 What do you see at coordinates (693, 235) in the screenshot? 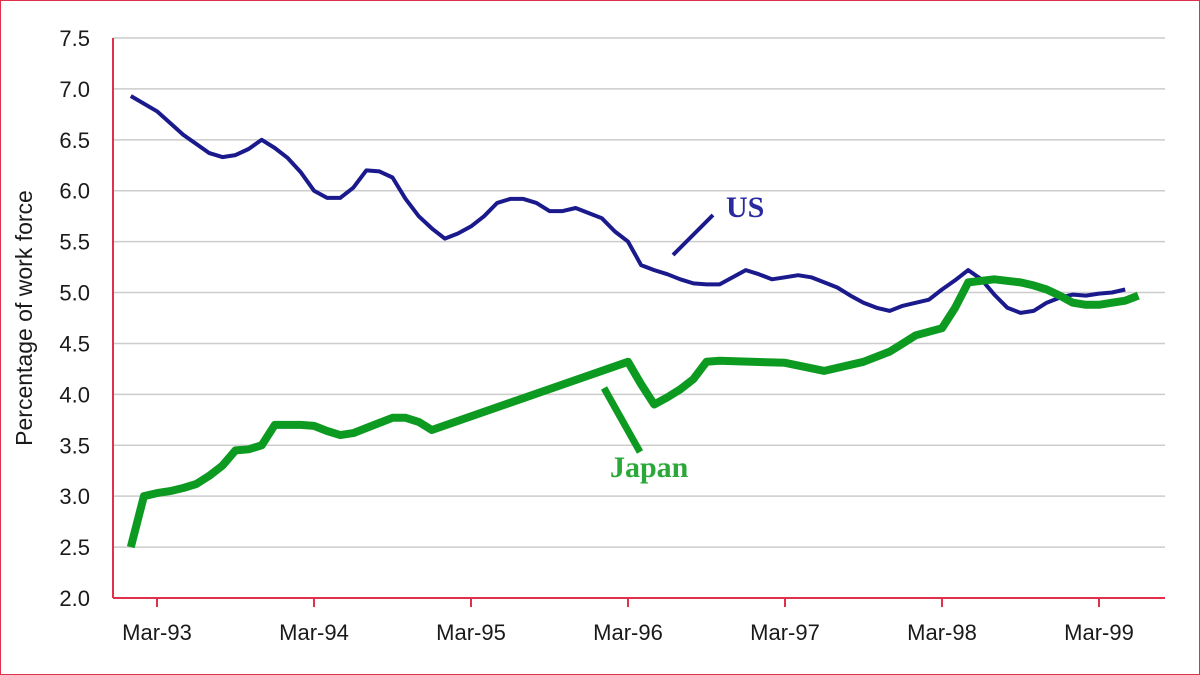
I see `us-label-pointer` at bounding box center [693, 235].